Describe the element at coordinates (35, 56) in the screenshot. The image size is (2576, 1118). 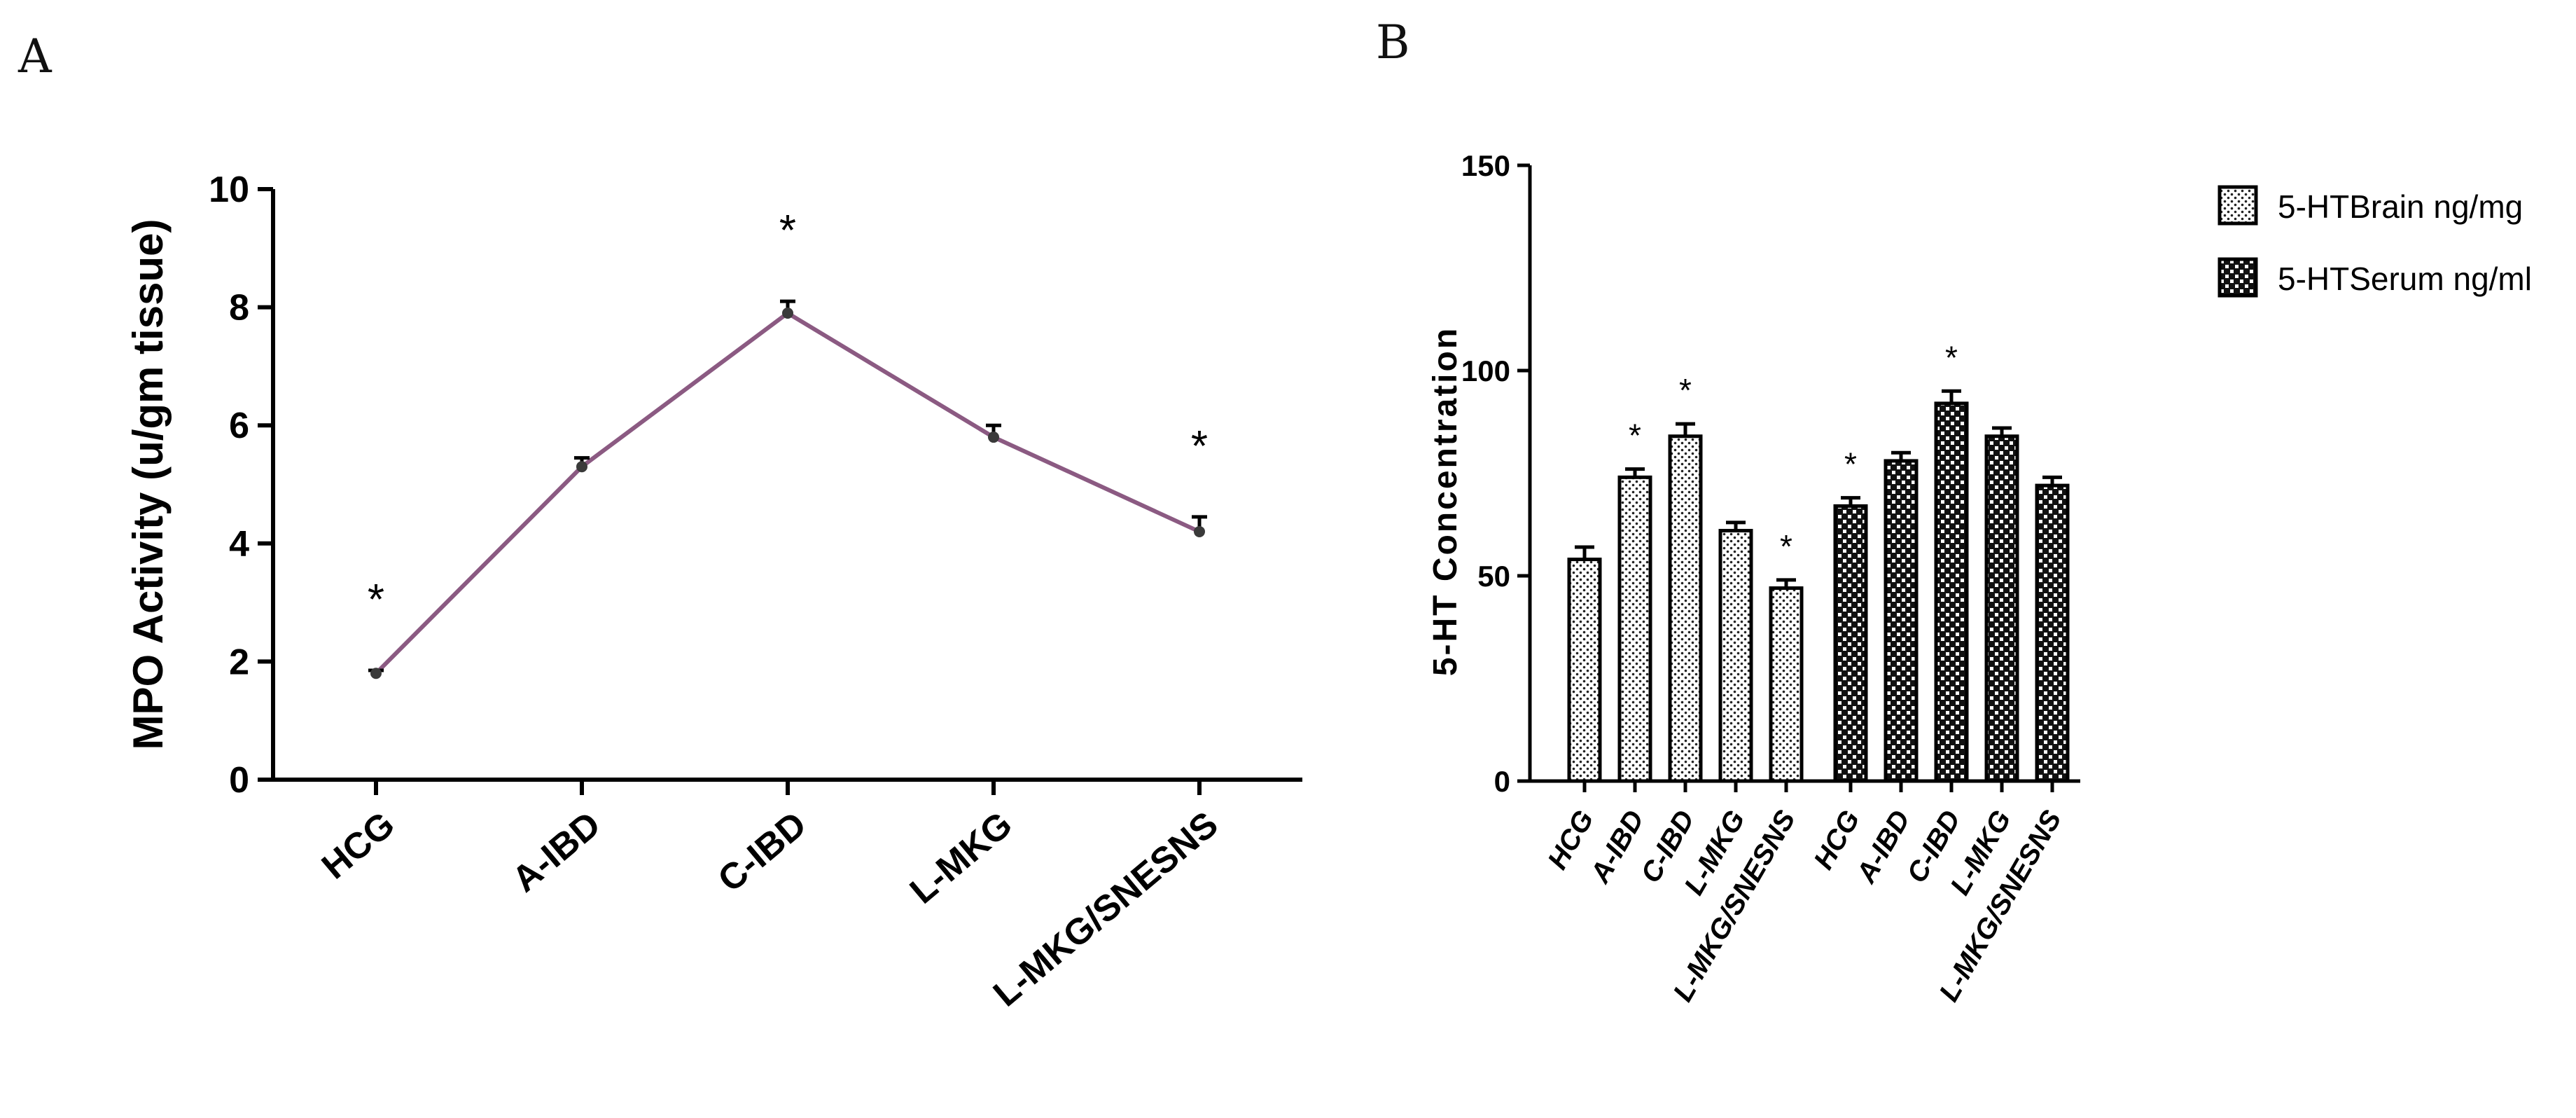
I see `panel-label-a: A` at that location.